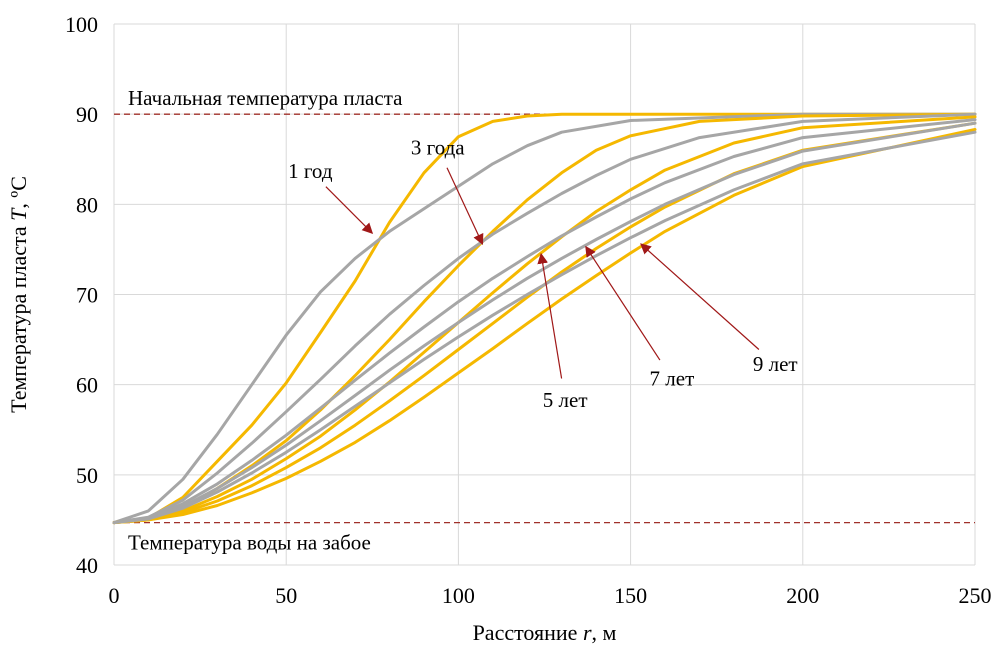 The height and width of the screenshot is (648, 997). What do you see at coordinates (975, 595) in the screenshot?
I see `x-tick-label: 250` at bounding box center [975, 595].